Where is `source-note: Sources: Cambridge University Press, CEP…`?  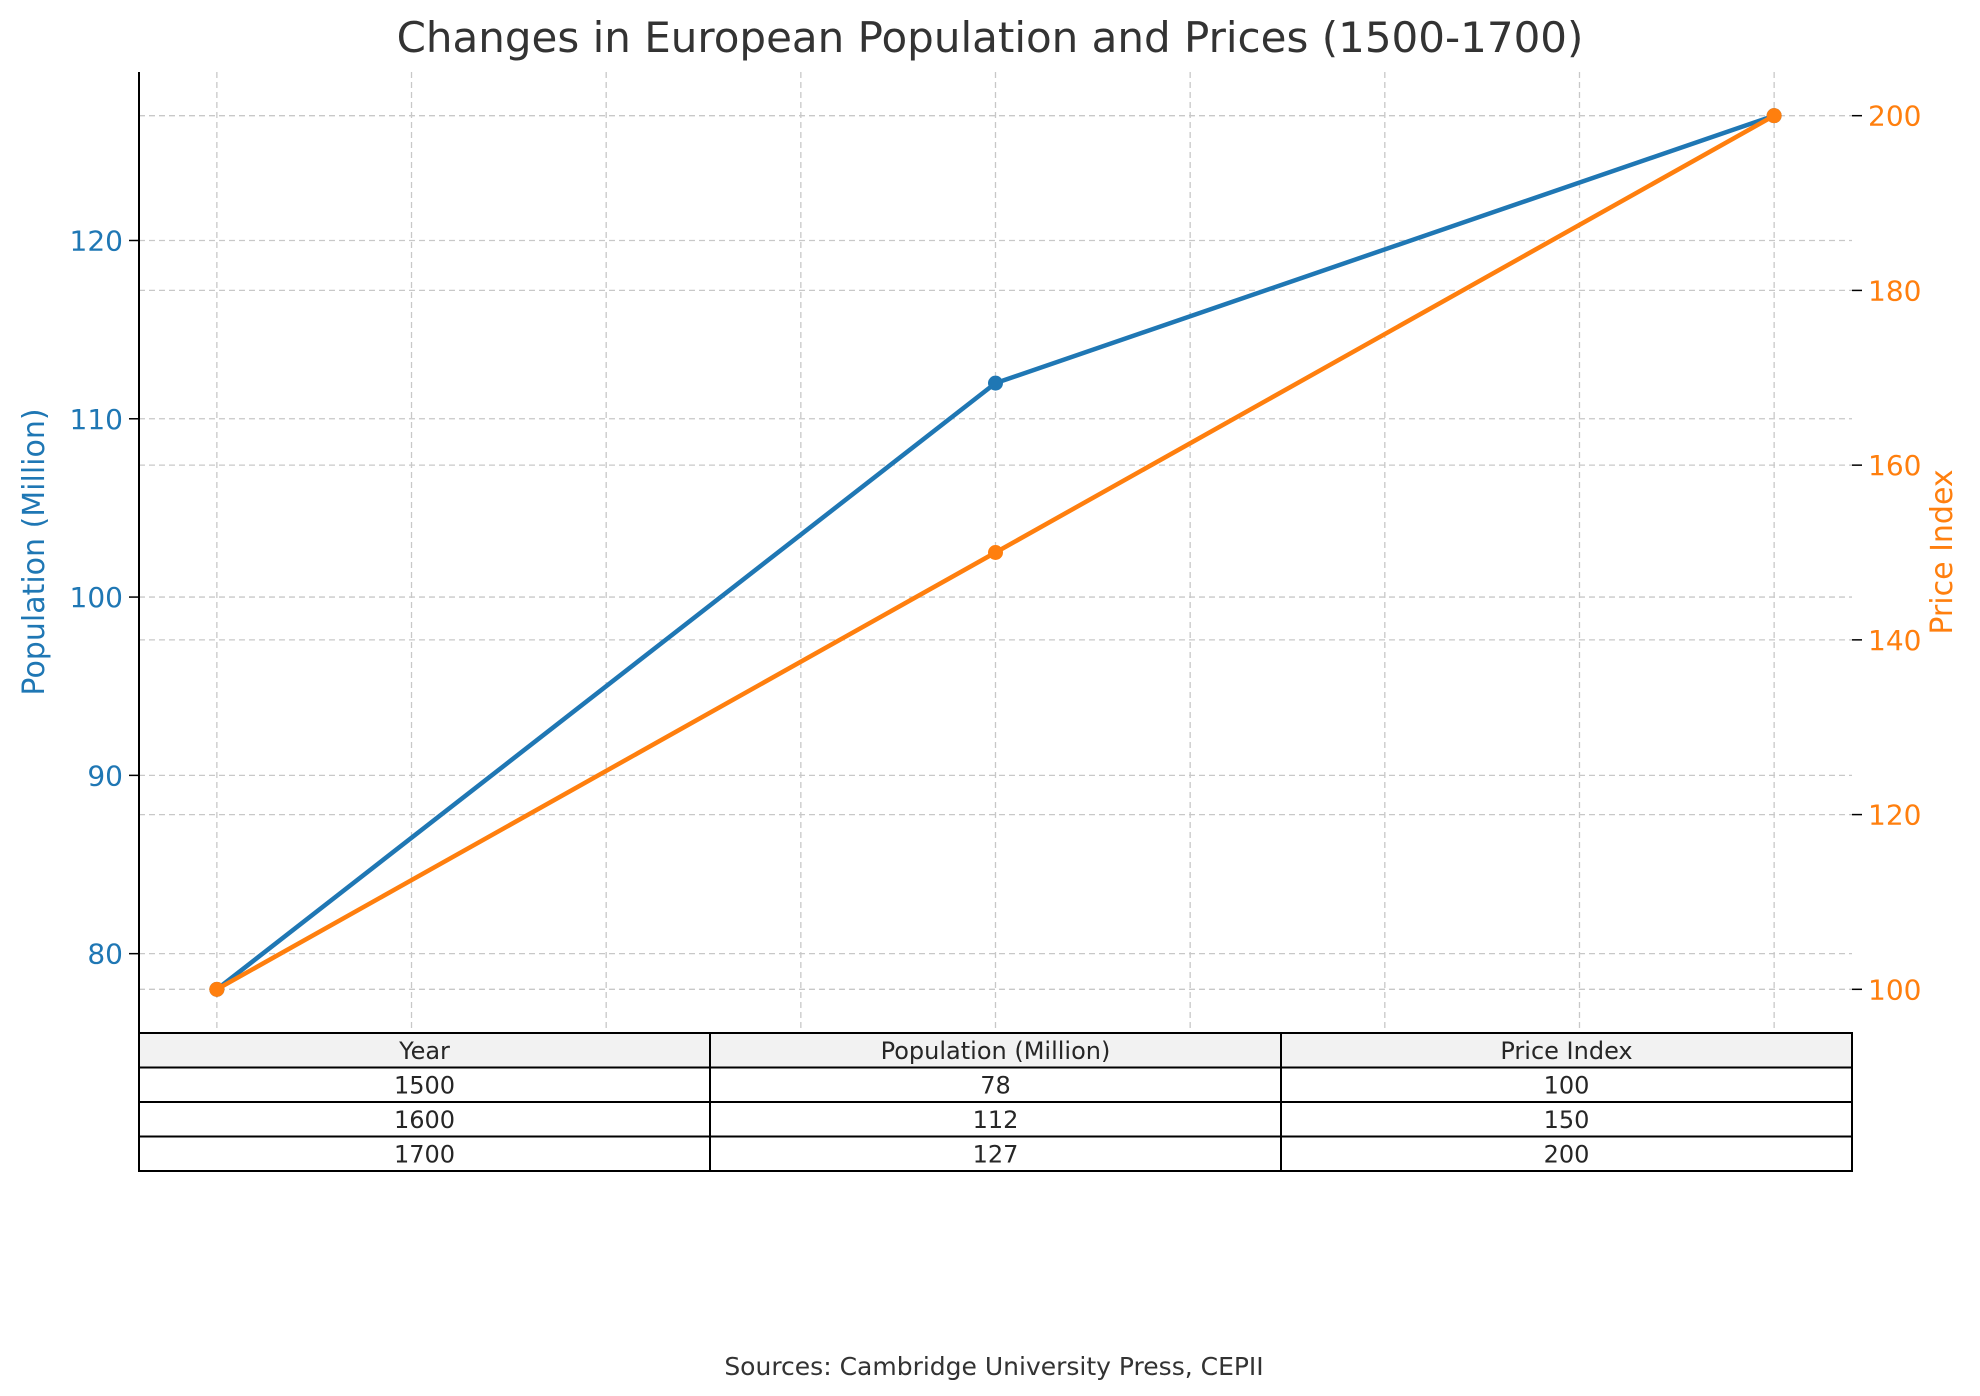
source-note: Sources: Cambridge University Press, CEP… is located at coordinates (993, 1366).